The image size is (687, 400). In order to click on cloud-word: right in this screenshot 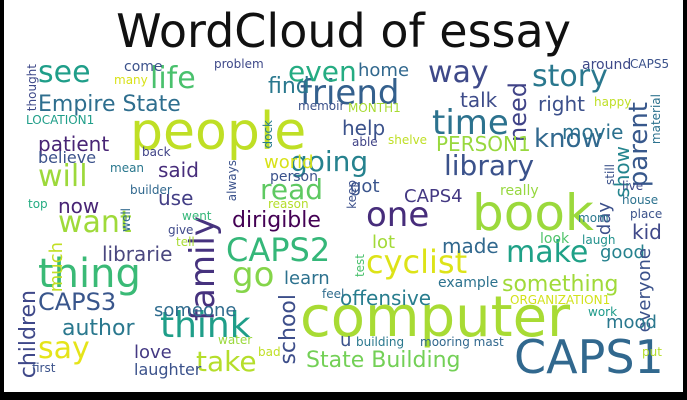, I will do `click(561, 104)`.